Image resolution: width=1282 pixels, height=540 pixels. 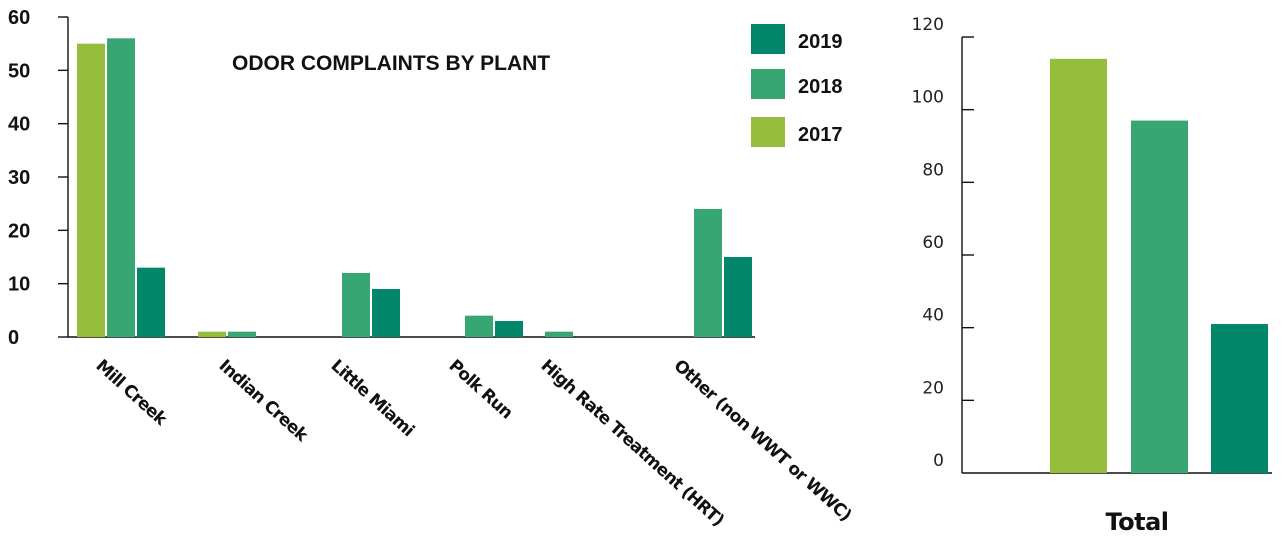 What do you see at coordinates (356, 305) in the screenshot?
I see `bar-little-miami-2018` at bounding box center [356, 305].